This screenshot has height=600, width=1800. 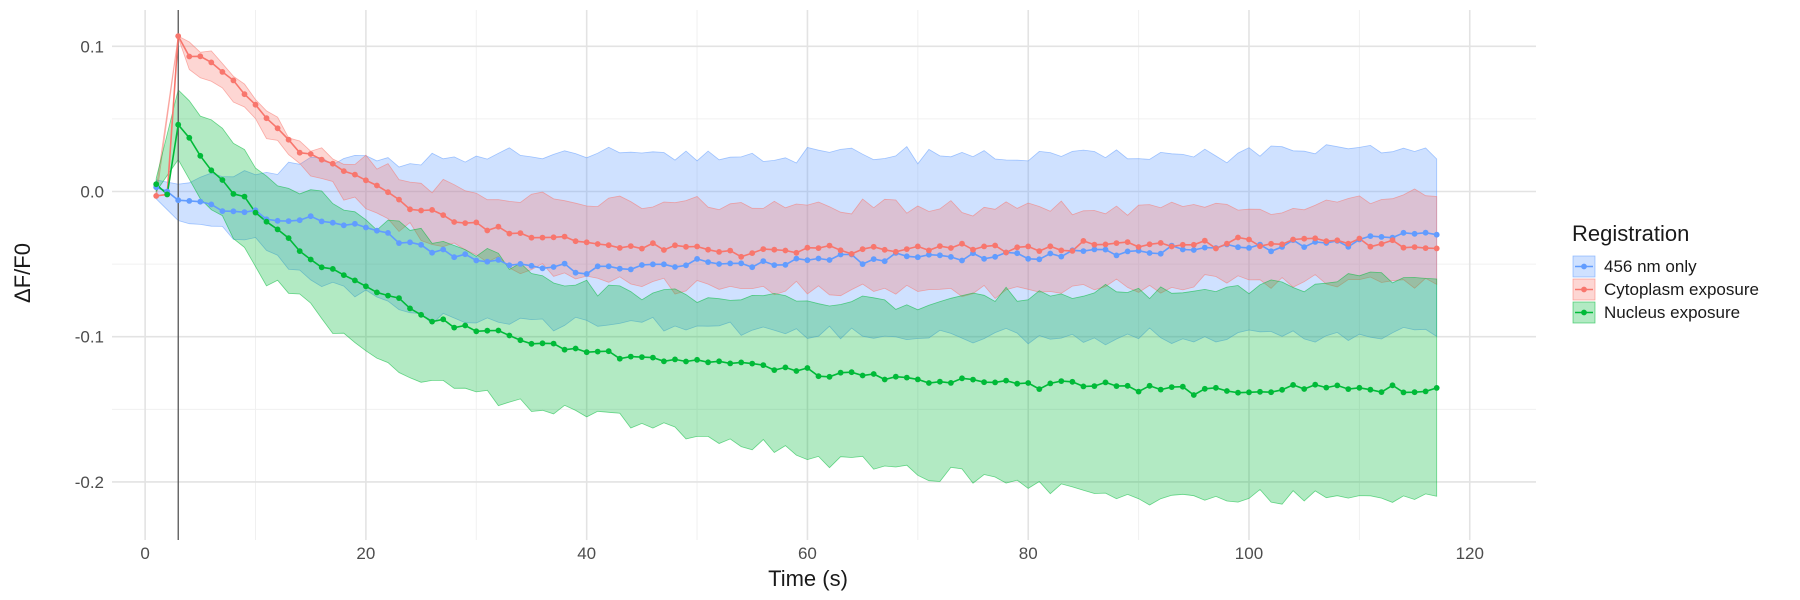 I want to click on y-tick-label: 0.1, so click(x=92, y=46).